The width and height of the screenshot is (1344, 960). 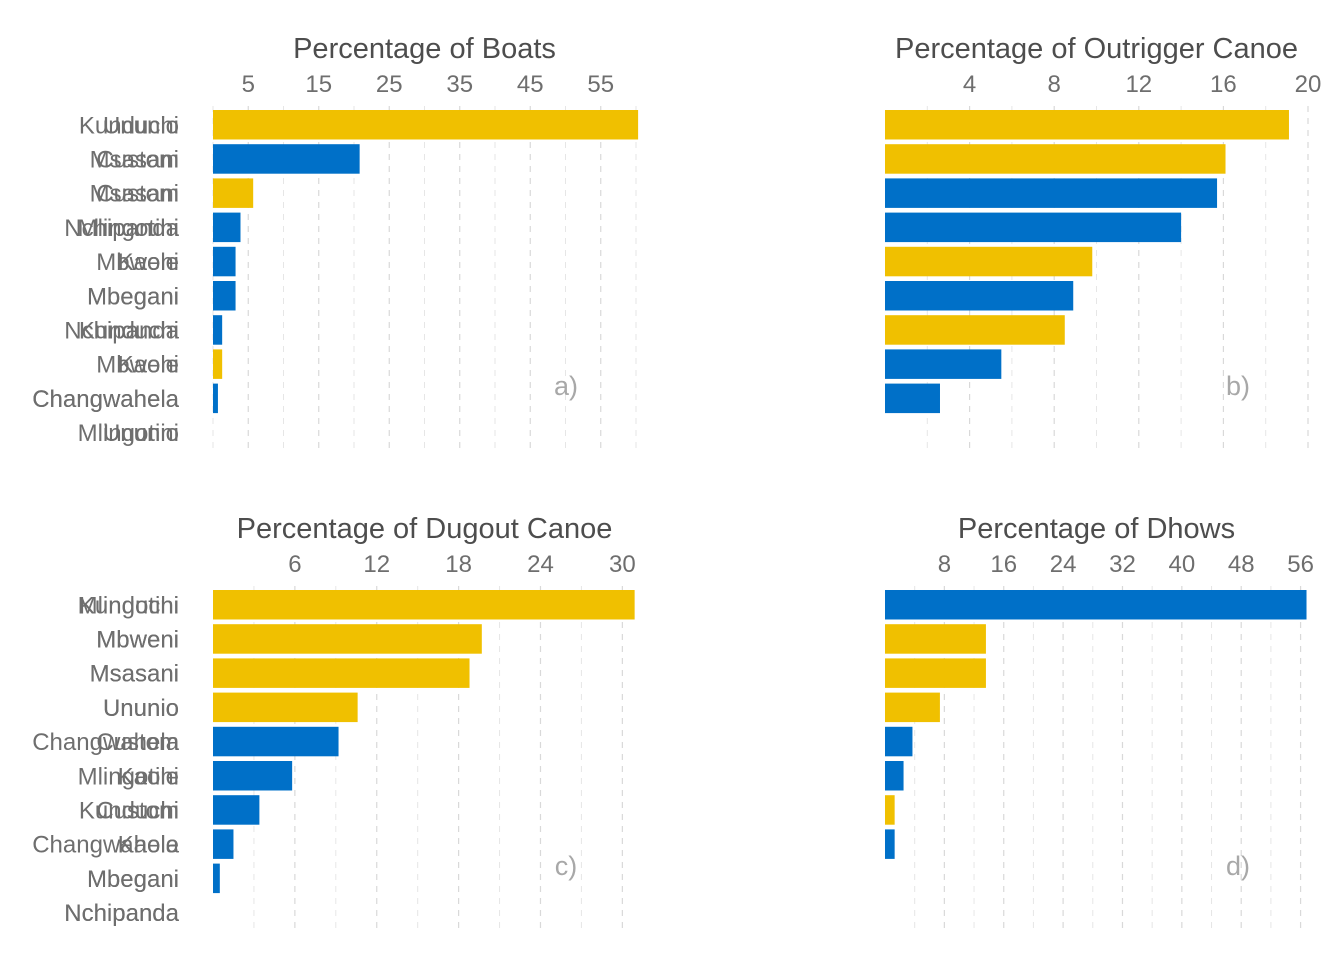 What do you see at coordinates (458, 564) in the screenshot?
I see `x-tick-label: 18` at bounding box center [458, 564].